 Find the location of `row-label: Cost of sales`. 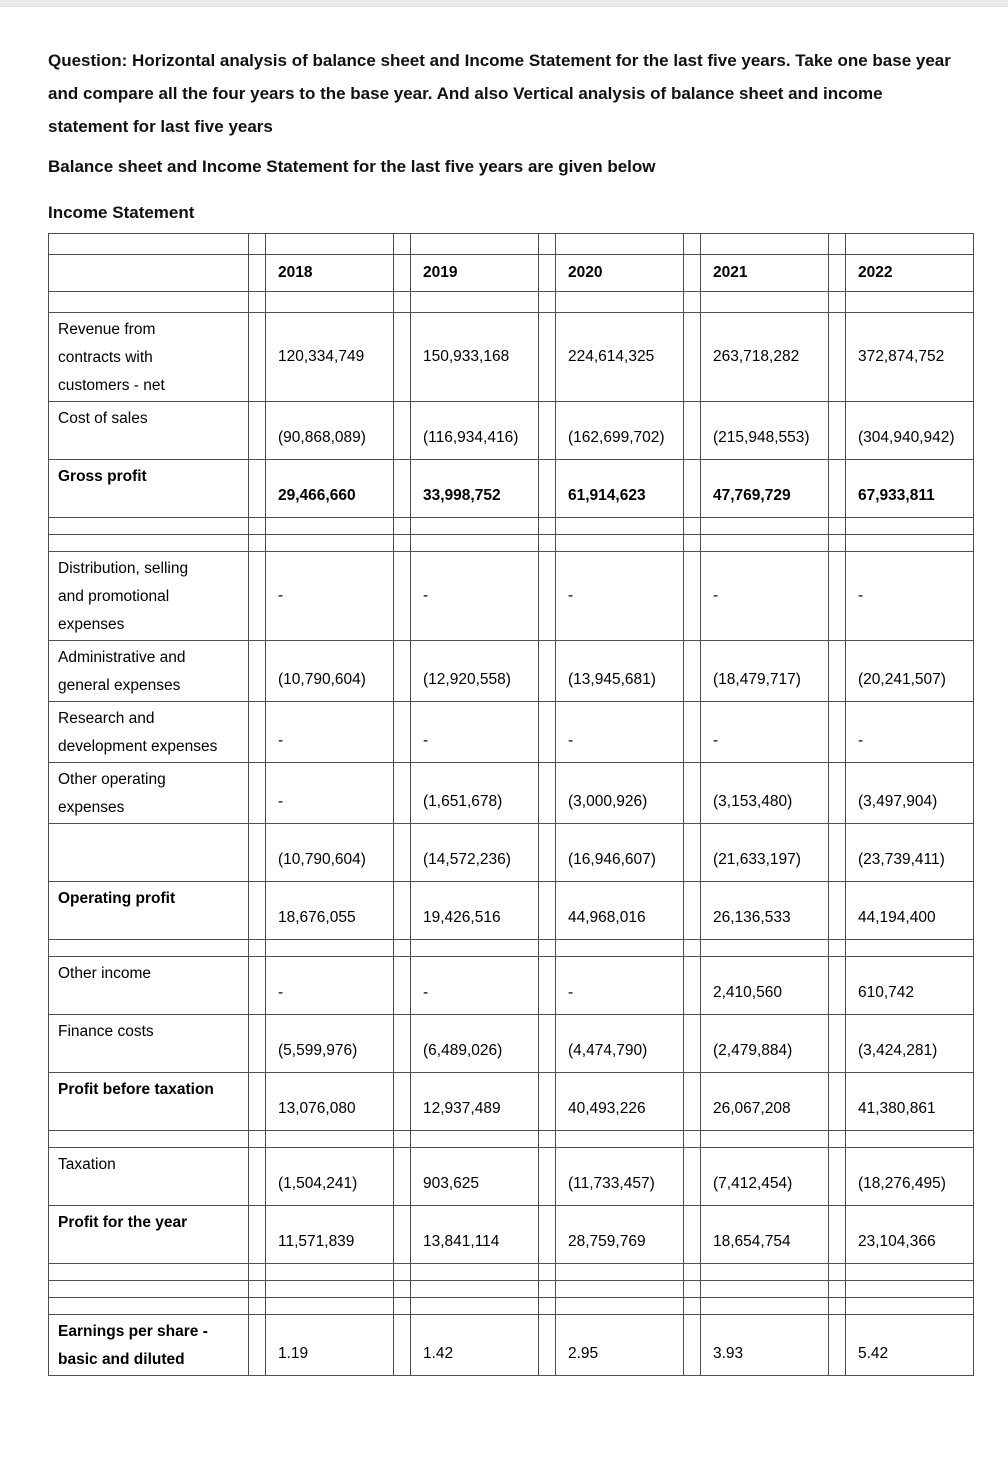

row-label: Cost of sales is located at coordinates (148, 430).